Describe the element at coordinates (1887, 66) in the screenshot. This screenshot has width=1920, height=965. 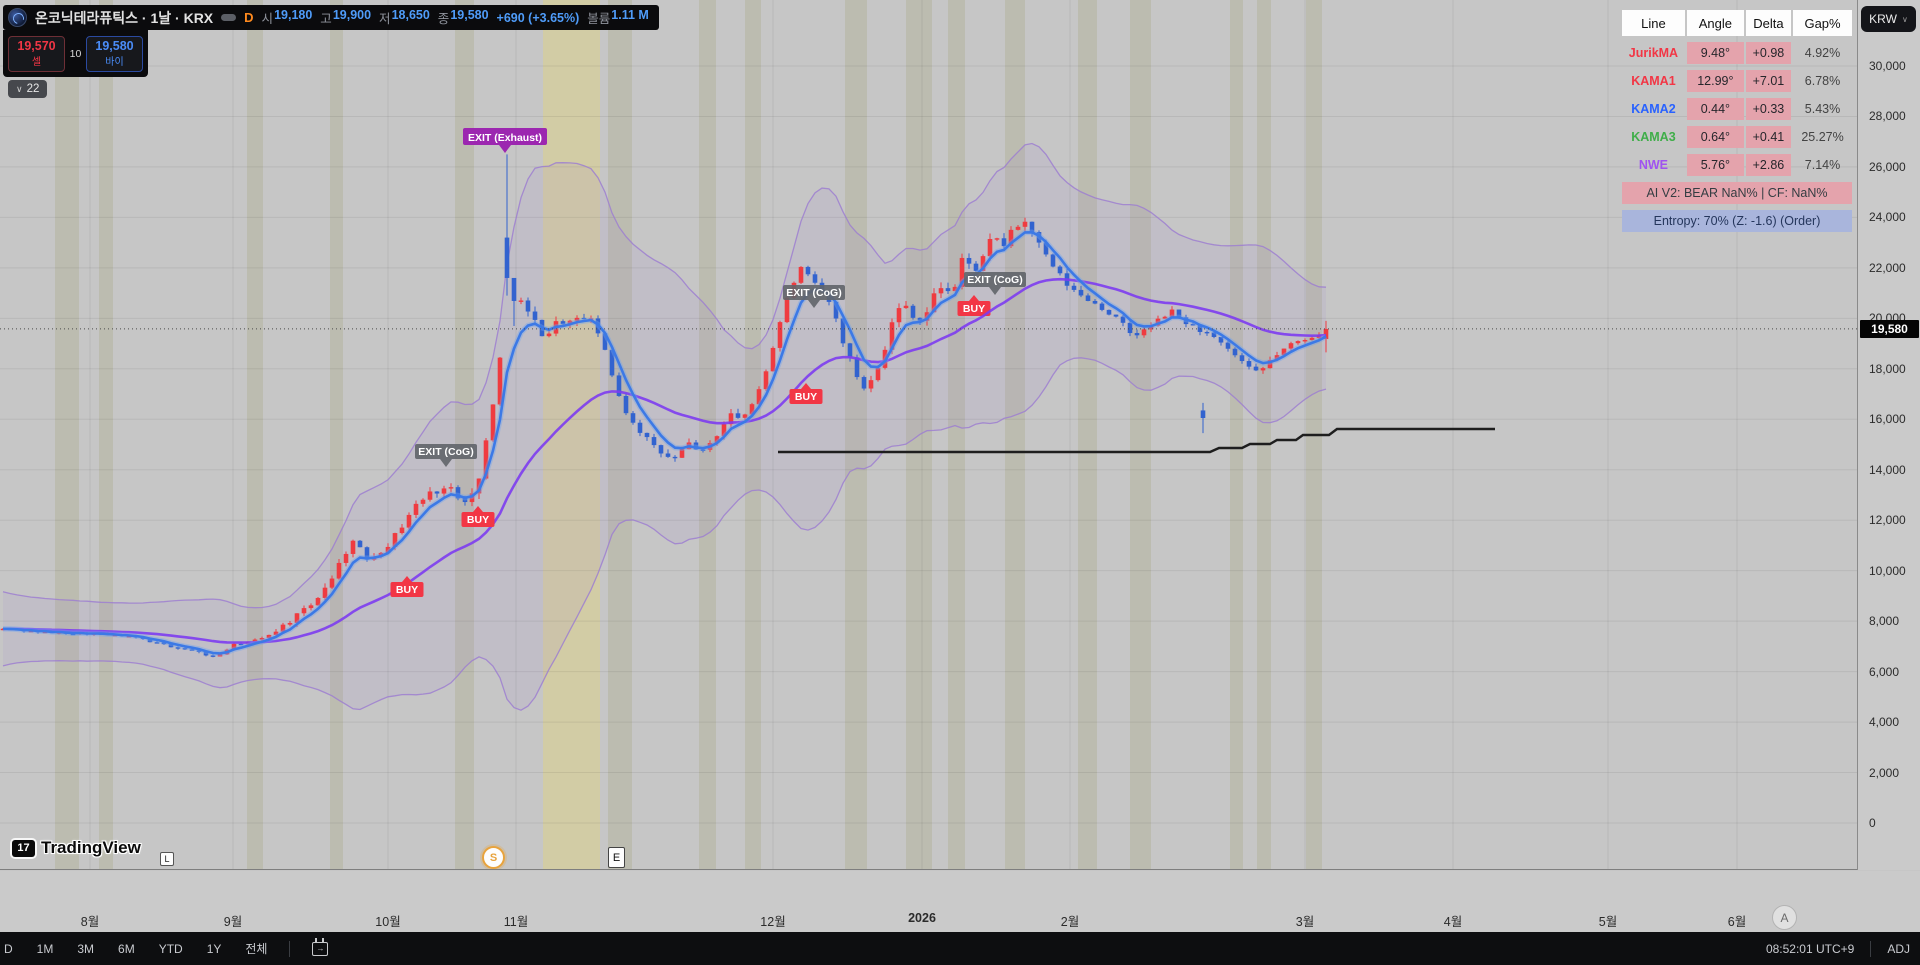
I see `price-tick-label: 30,000` at that location.